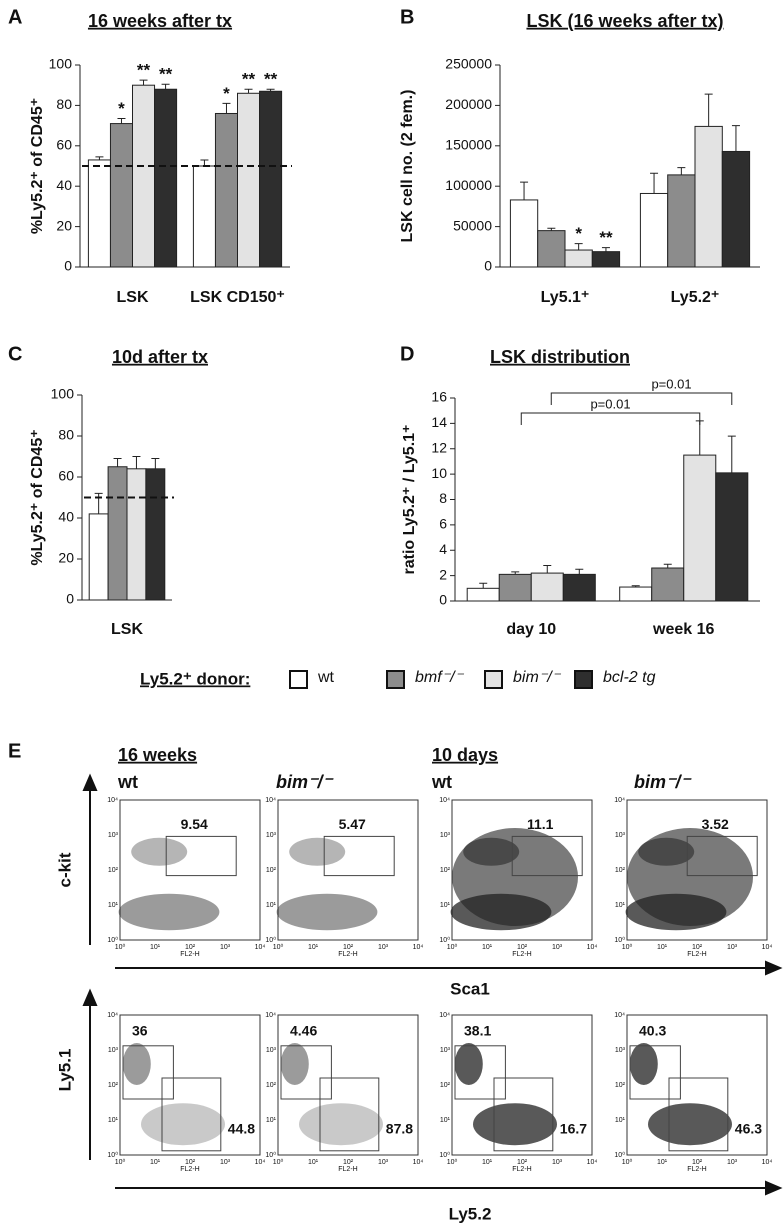 This screenshot has height=1229, width=784. What do you see at coordinates (90, 1074) in the screenshot?
I see `y-axis-arrow` at bounding box center [90, 1074].